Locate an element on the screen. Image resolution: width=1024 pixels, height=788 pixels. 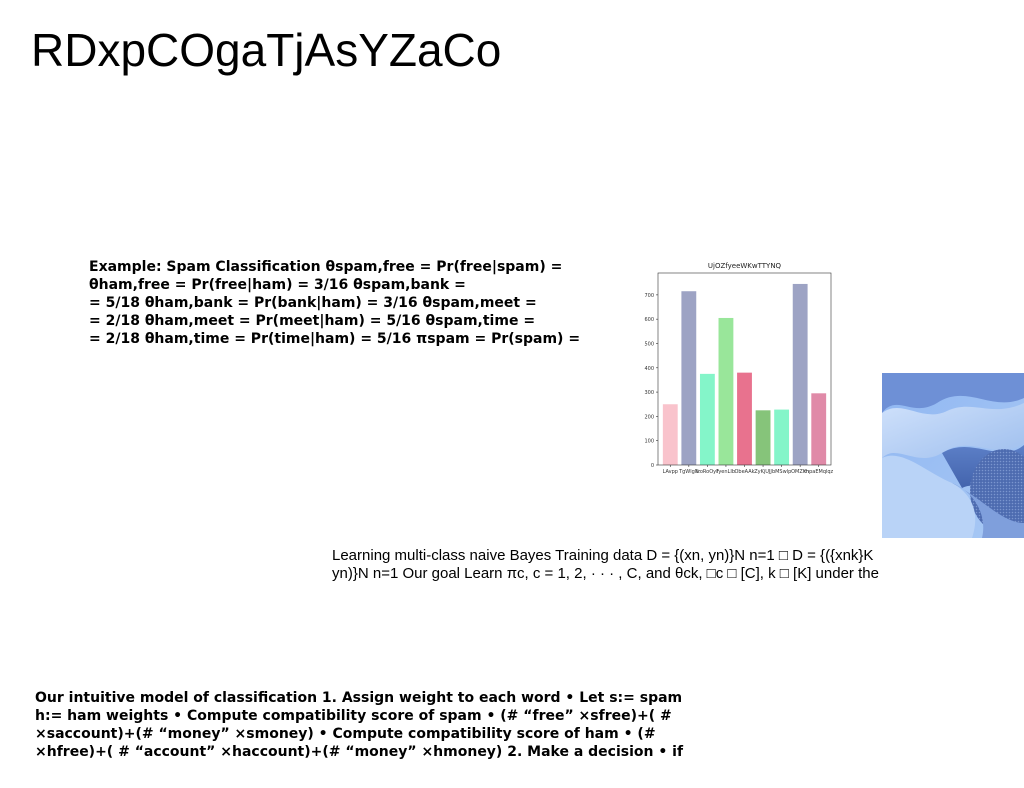
chart-title: UjOZfyeeWKwTTYNQ is located at coordinates (745, 266).